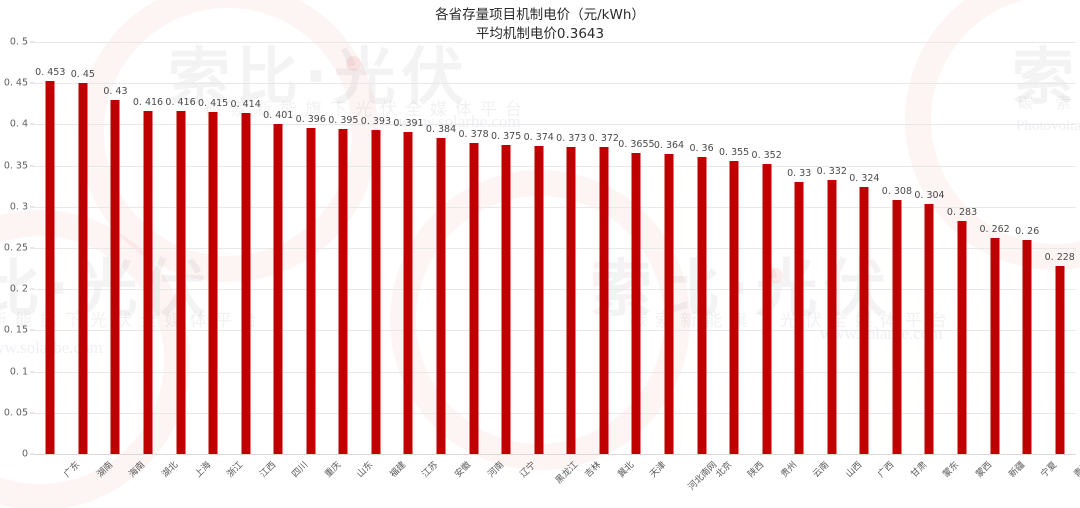 Image resolution: width=1080 pixels, height=508 pixels. What do you see at coordinates (18, 42) in the screenshot?
I see `y-axis-tick-label: 0. 5` at bounding box center [18, 42].